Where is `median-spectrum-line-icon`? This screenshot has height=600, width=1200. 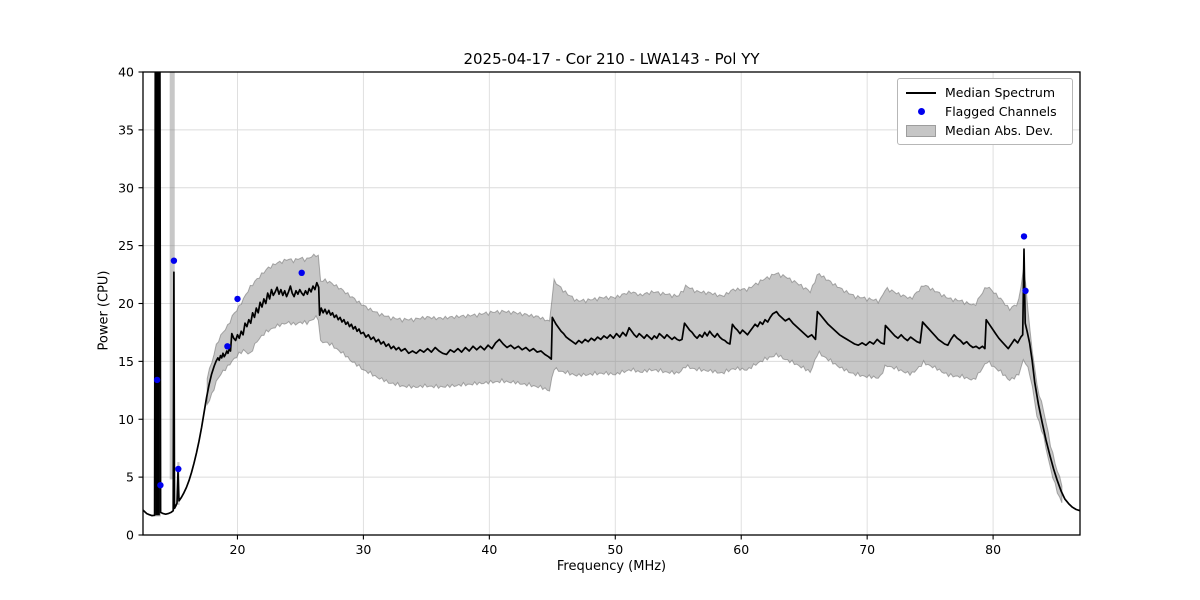
median-spectrum-line-icon is located at coordinates (921, 92).